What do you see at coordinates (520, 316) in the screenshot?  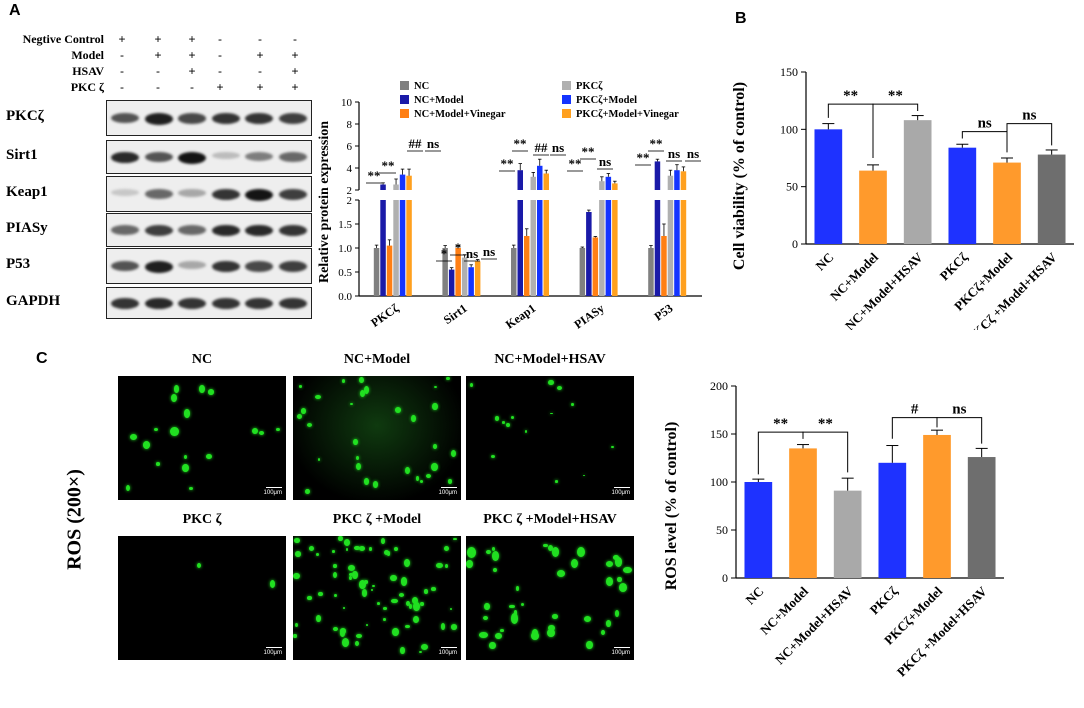 I see `chart-a-xtick-label: Keap1` at bounding box center [520, 316].